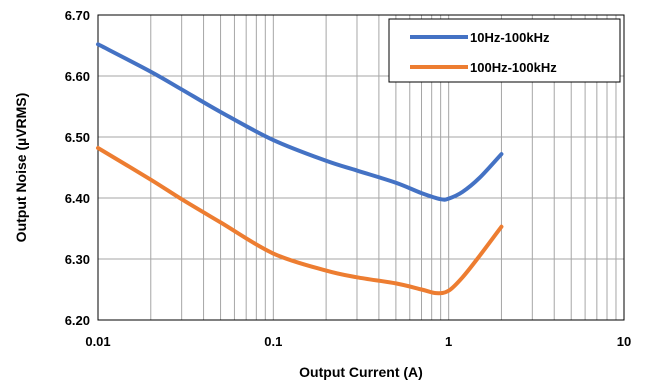  I want to click on y-tick-label: 6.50, so click(77, 137).